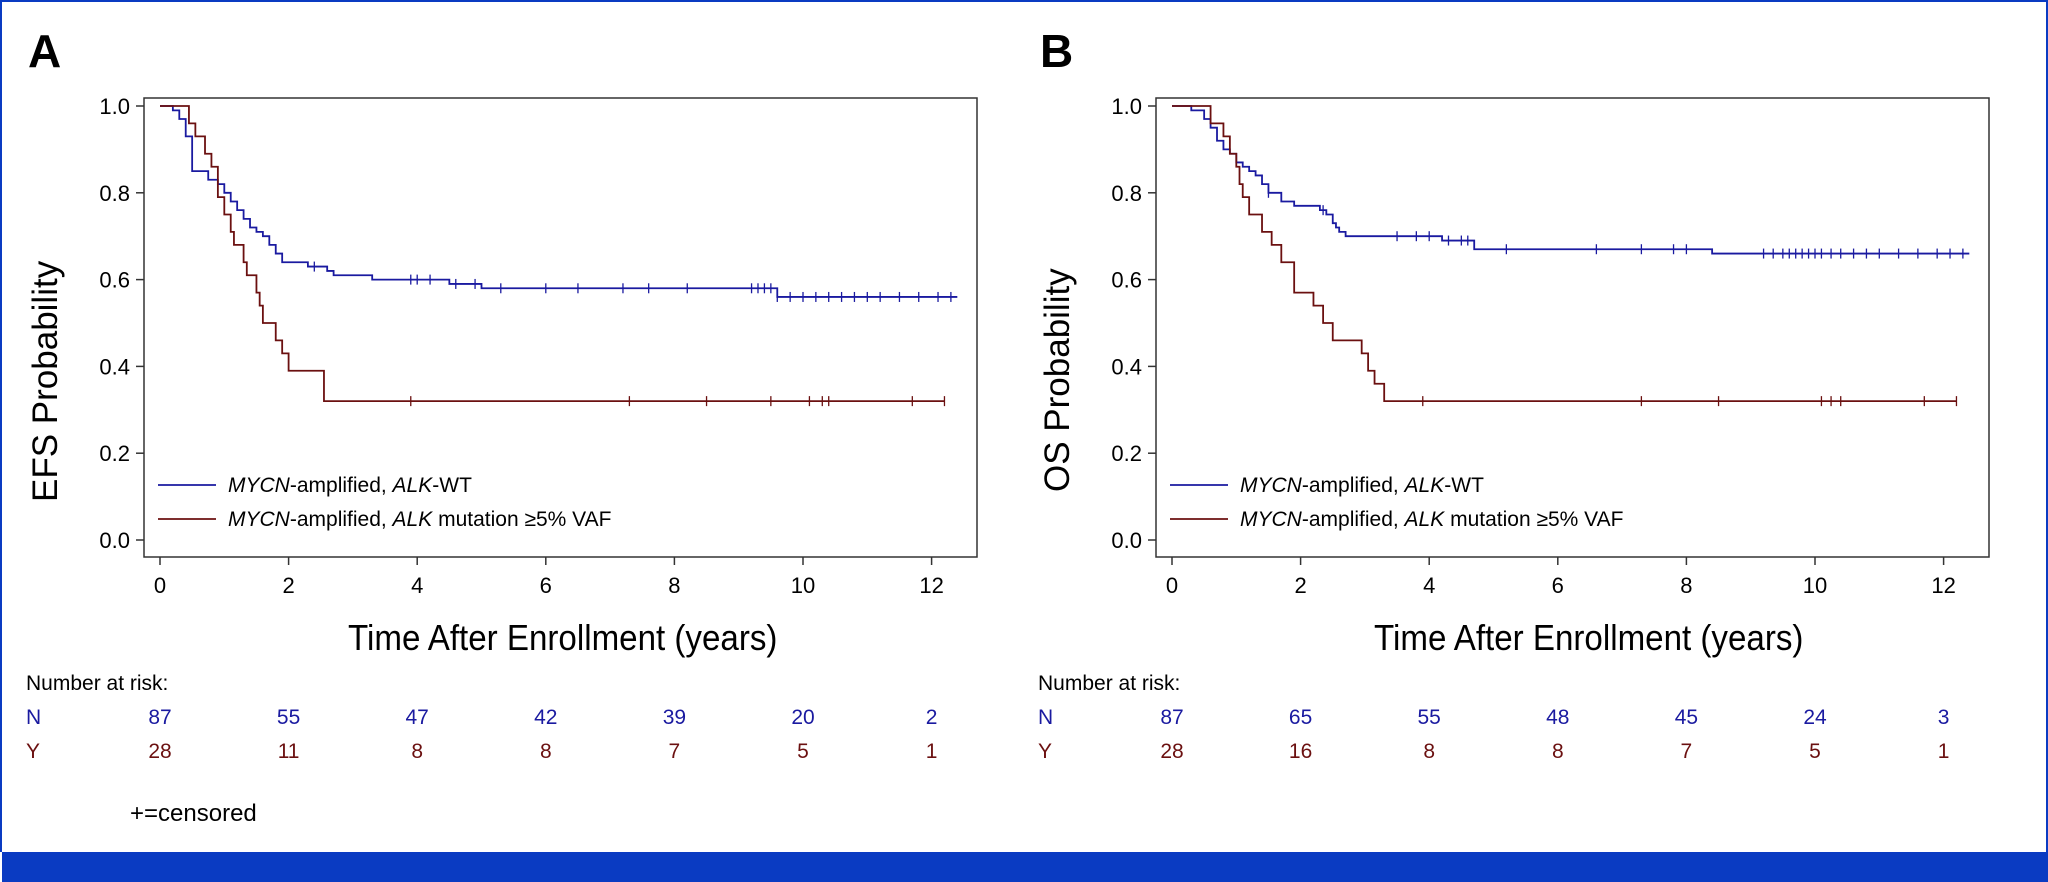 The height and width of the screenshot is (882, 2048). I want to click on risk-count: 45, so click(1686, 717).